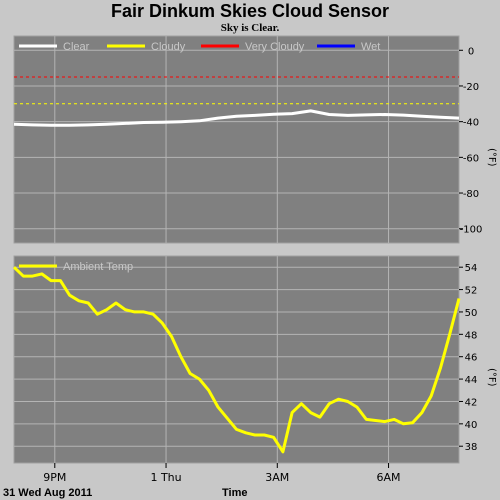 The image size is (500, 500). I want to click on legend-label-clear: Clear, so click(76, 47).